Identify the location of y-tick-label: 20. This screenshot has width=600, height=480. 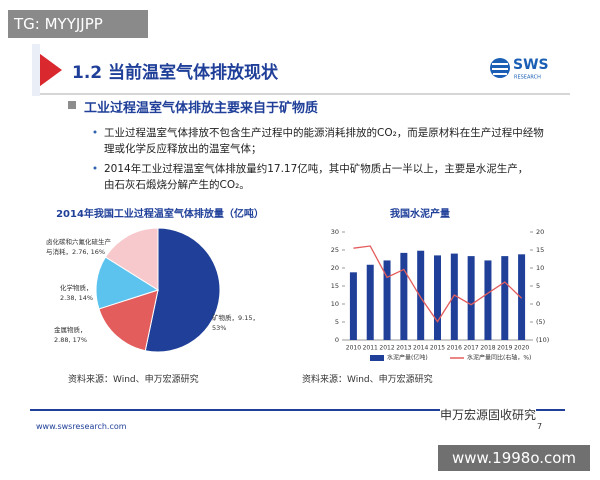
(335, 268).